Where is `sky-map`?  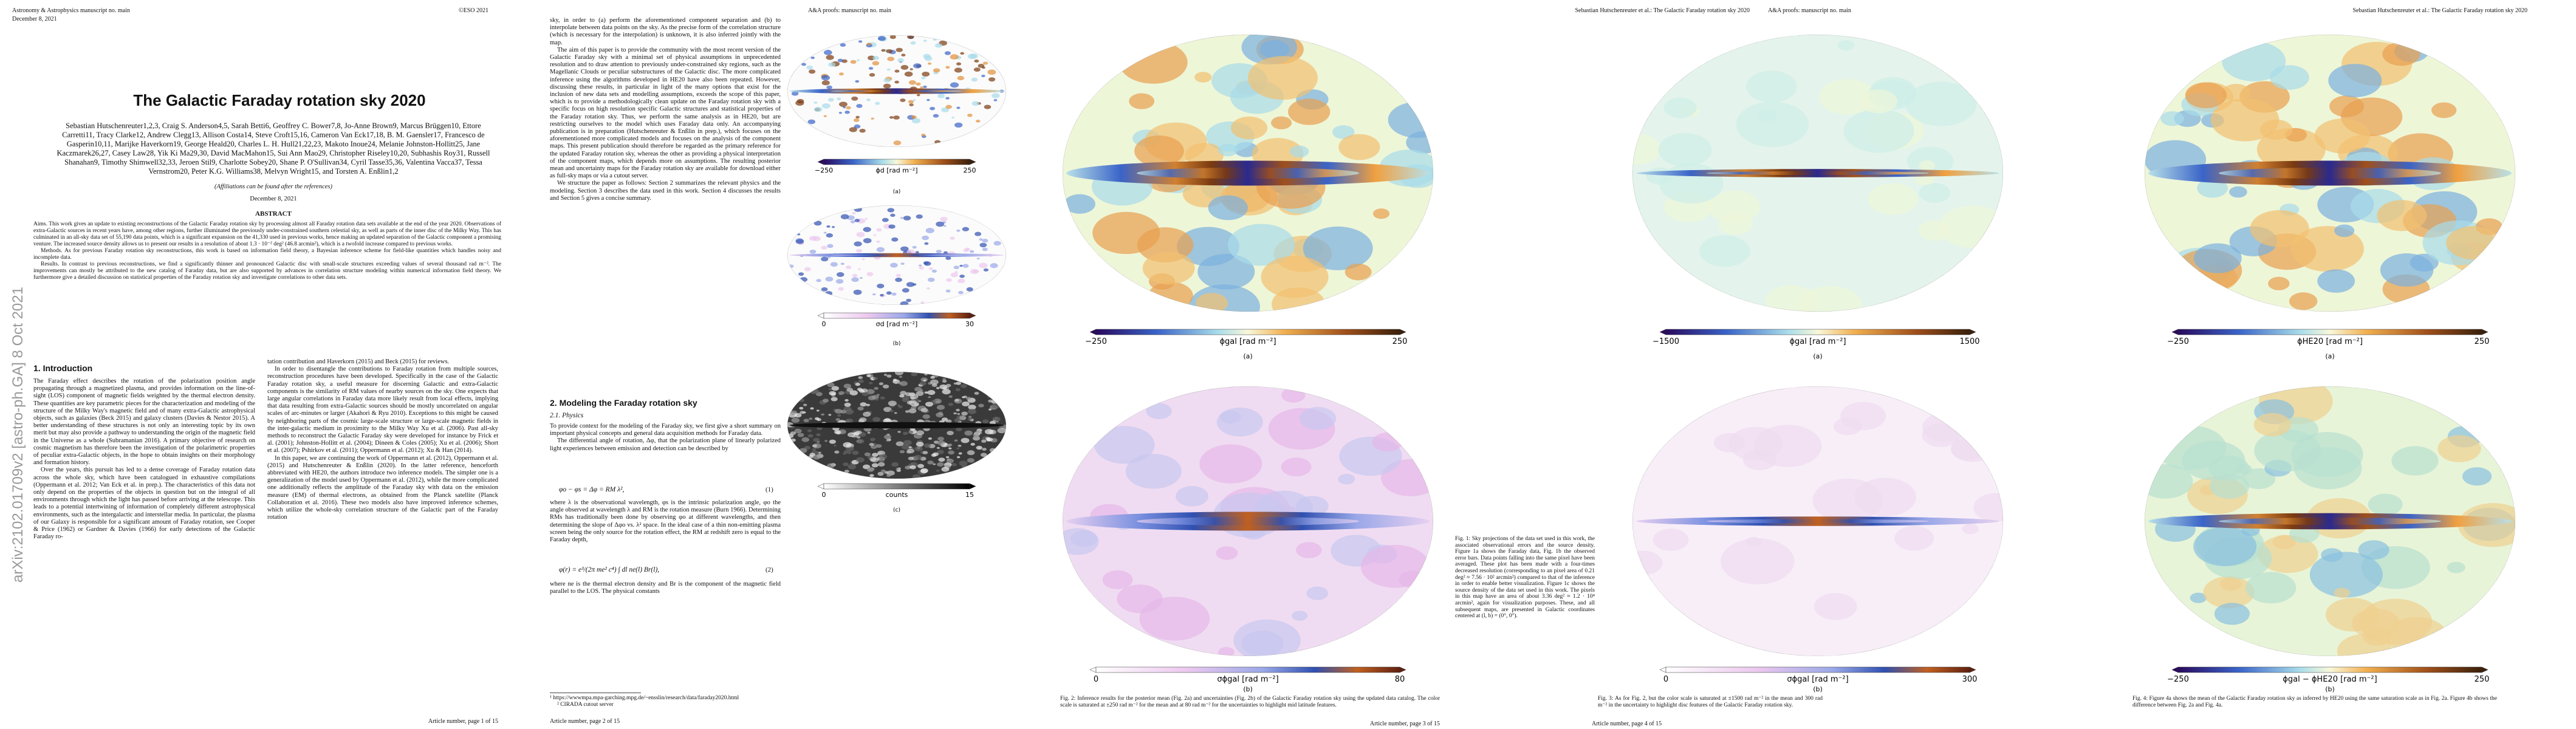 sky-map is located at coordinates (2330, 173).